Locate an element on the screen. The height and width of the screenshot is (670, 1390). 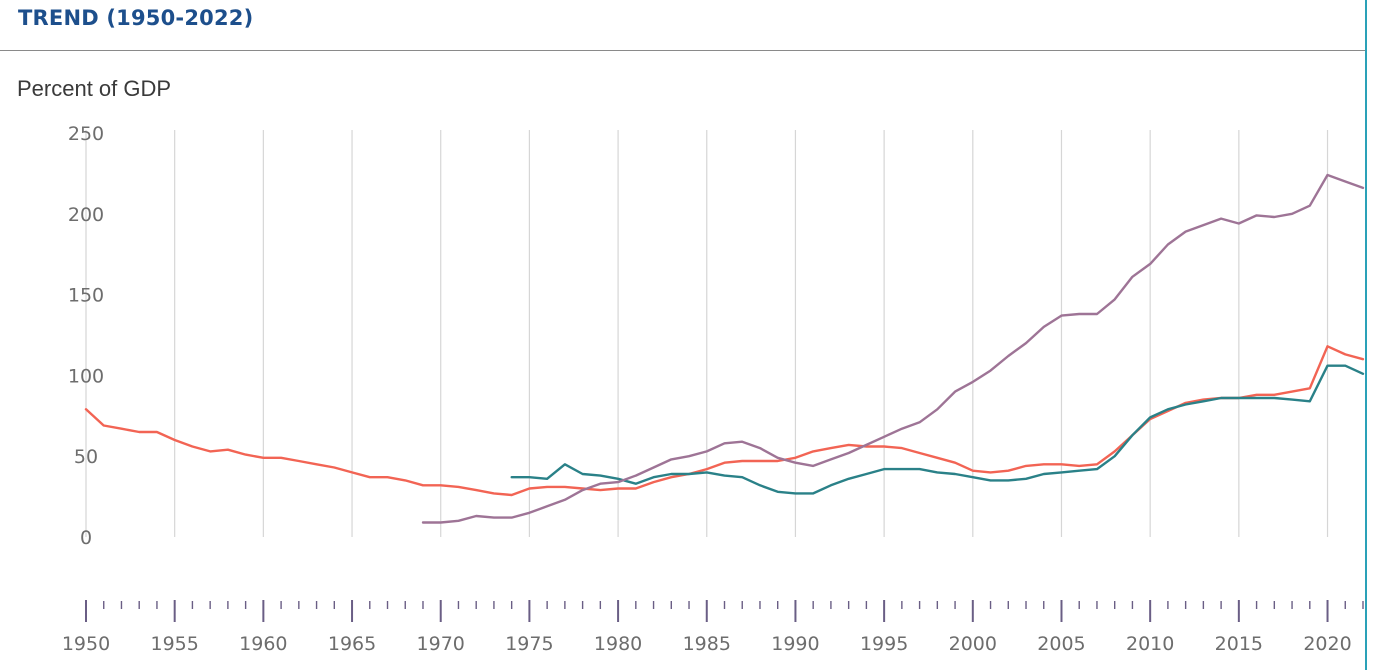
x-tick-label-1950: 1950 is located at coordinates (86, 644).